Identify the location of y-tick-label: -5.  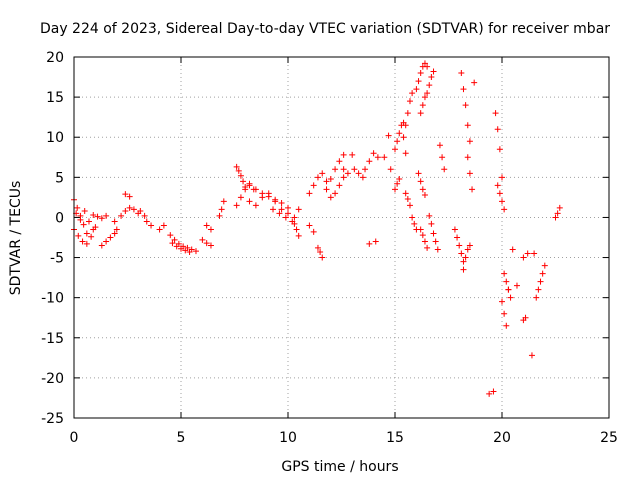
(57, 259).